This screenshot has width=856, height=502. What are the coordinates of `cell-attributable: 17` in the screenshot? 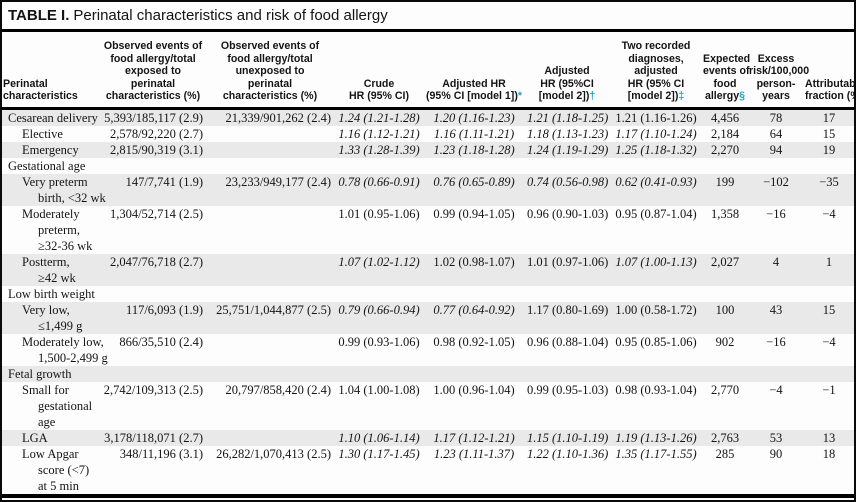 It's located at (829, 117).